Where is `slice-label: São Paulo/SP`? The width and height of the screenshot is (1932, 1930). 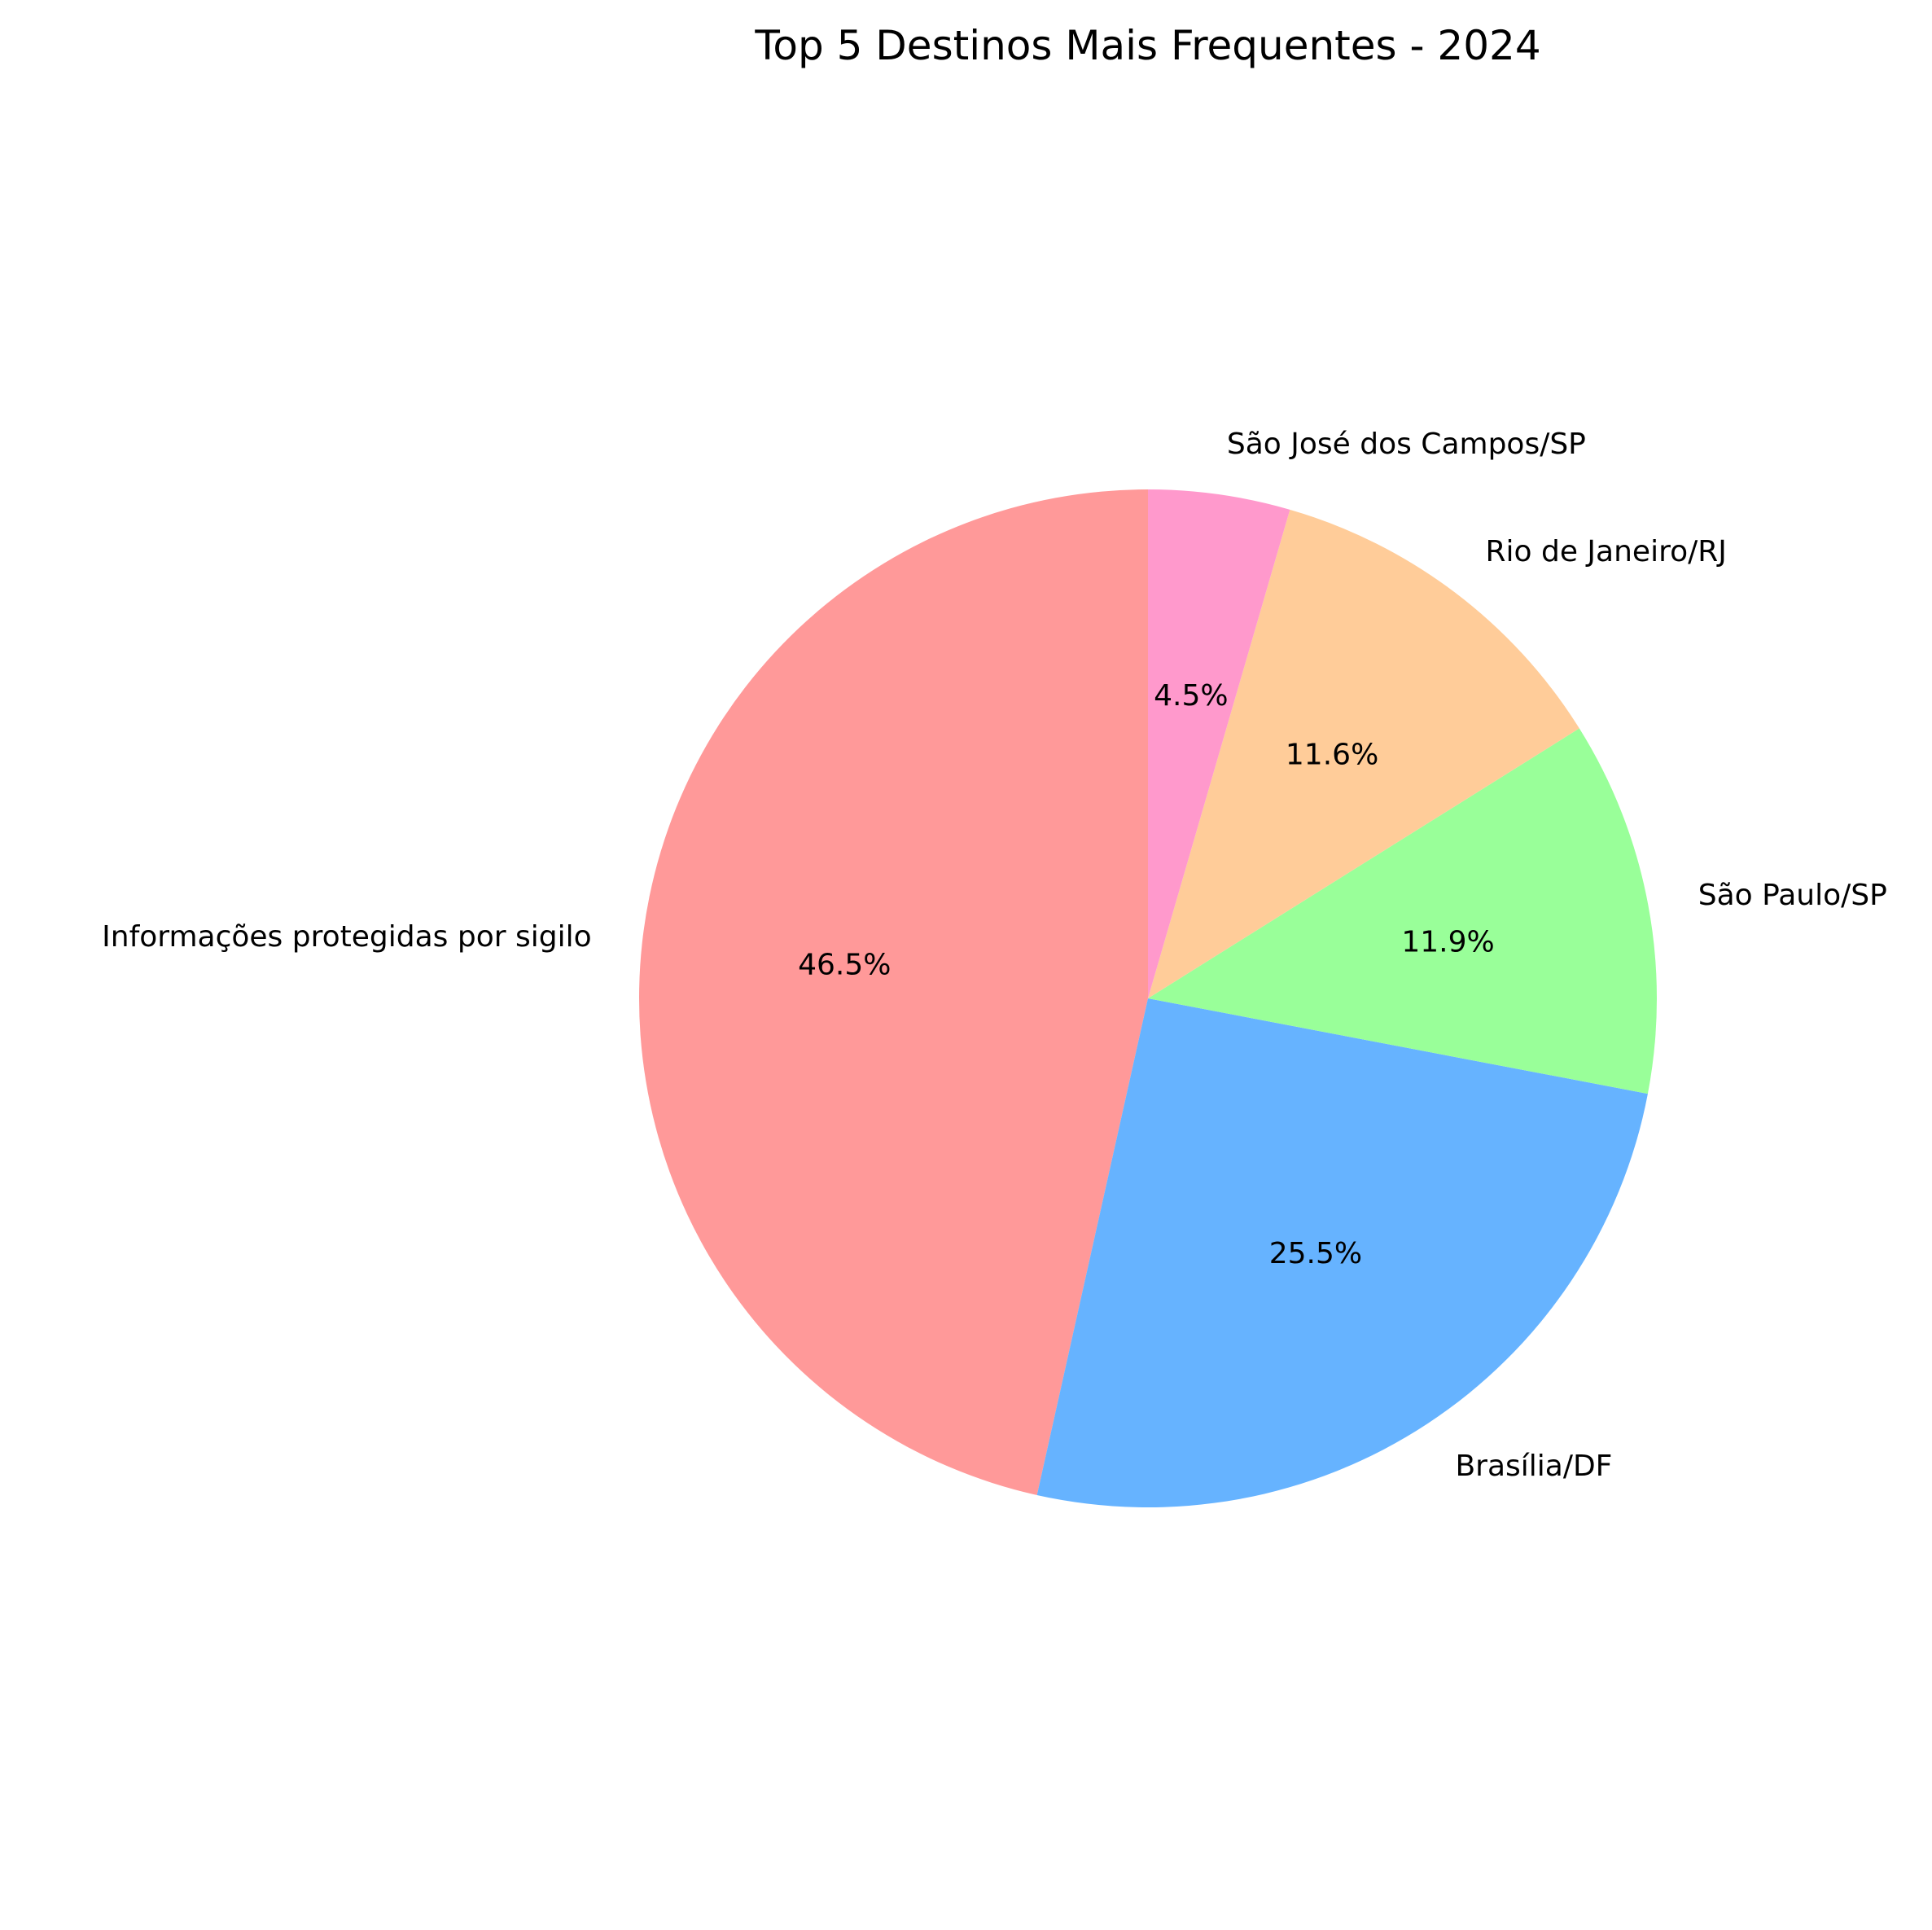
slice-label: São Paulo/SP is located at coordinates (1792, 895).